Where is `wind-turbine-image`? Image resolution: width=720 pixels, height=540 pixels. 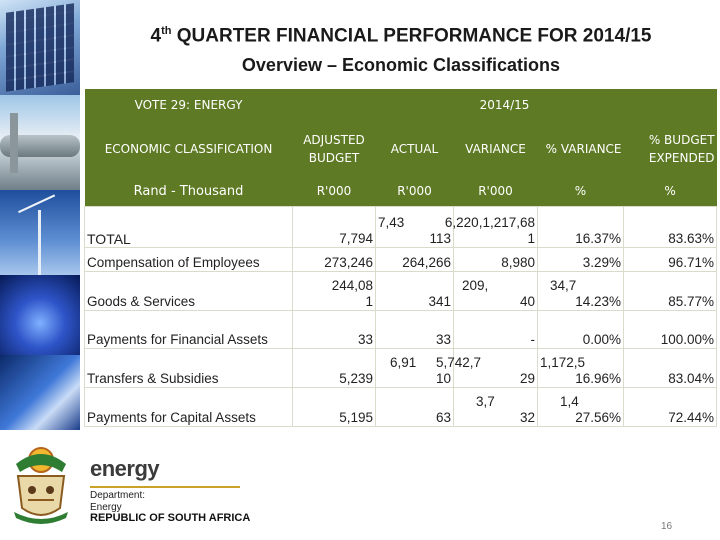
wind-turbine-image is located at coordinates (40, 232).